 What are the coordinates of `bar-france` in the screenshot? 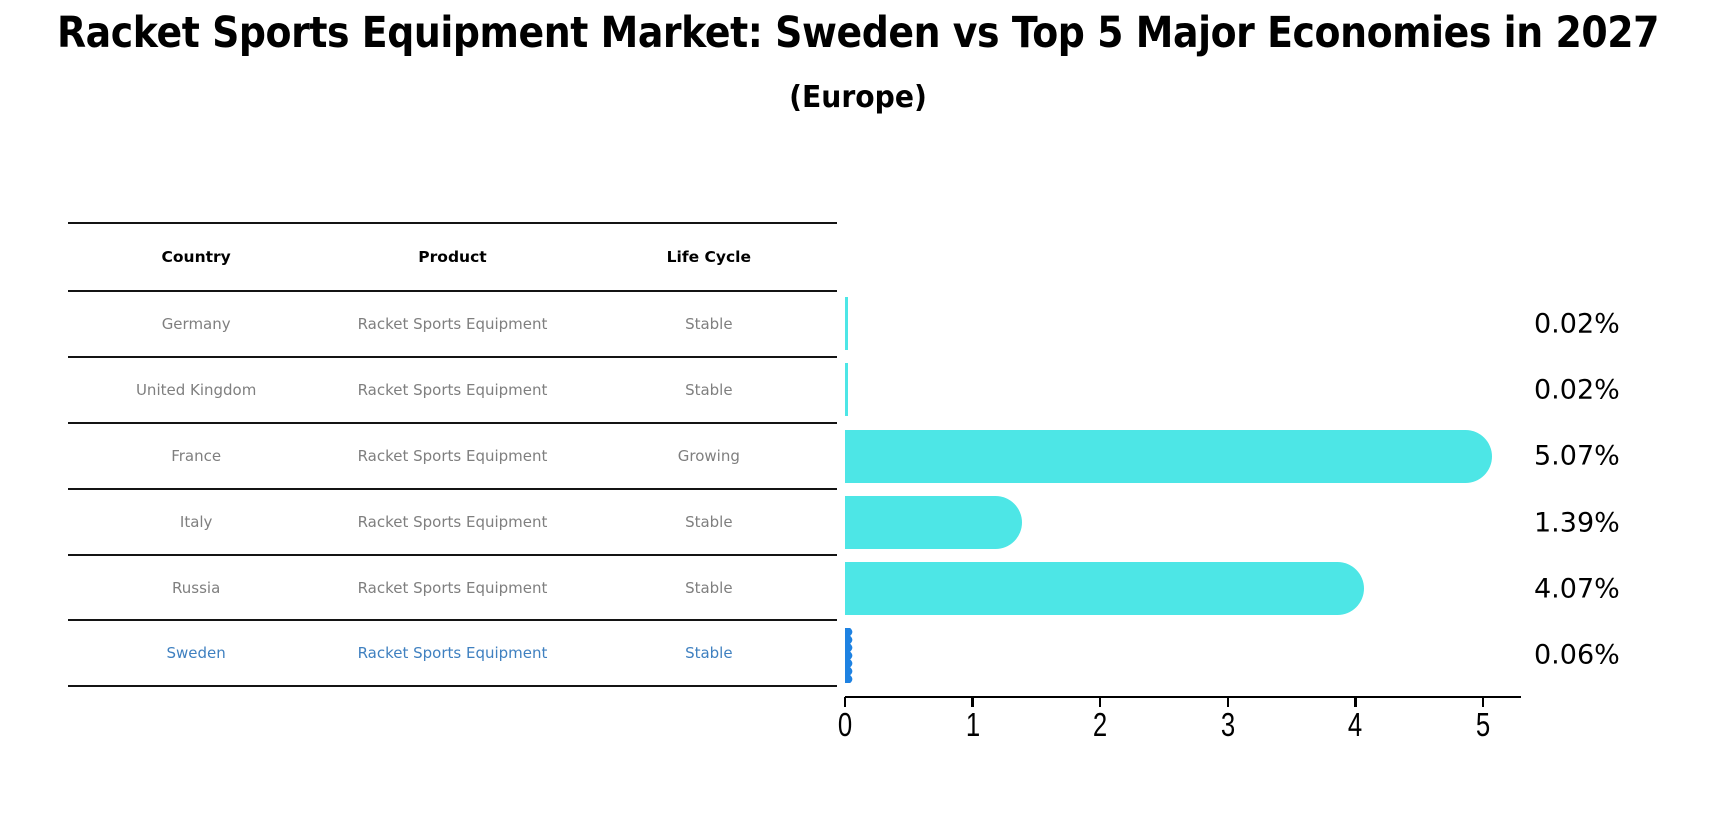 It's located at (1168, 456).